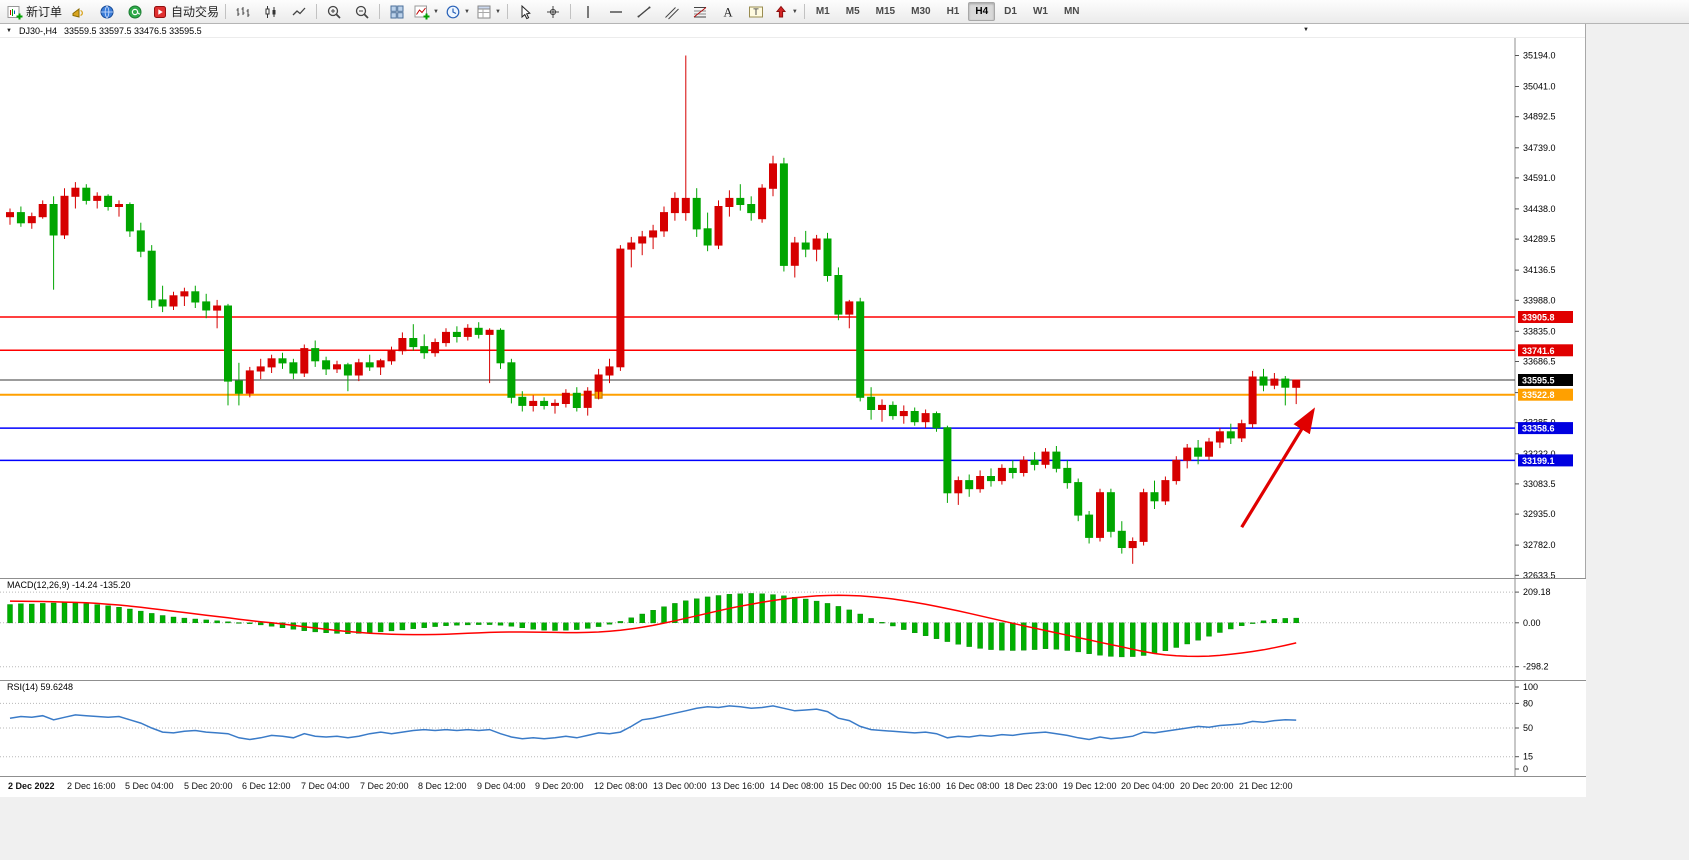  I want to click on time-label: 2 Dec 16:00, so click(91, 786).